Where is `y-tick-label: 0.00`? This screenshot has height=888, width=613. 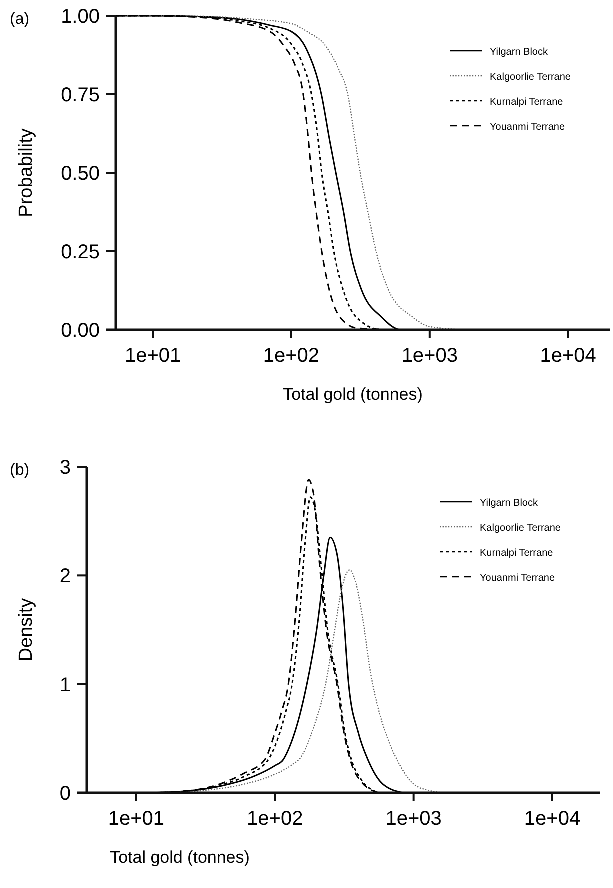 y-tick-label: 0.00 is located at coordinates (80, 331).